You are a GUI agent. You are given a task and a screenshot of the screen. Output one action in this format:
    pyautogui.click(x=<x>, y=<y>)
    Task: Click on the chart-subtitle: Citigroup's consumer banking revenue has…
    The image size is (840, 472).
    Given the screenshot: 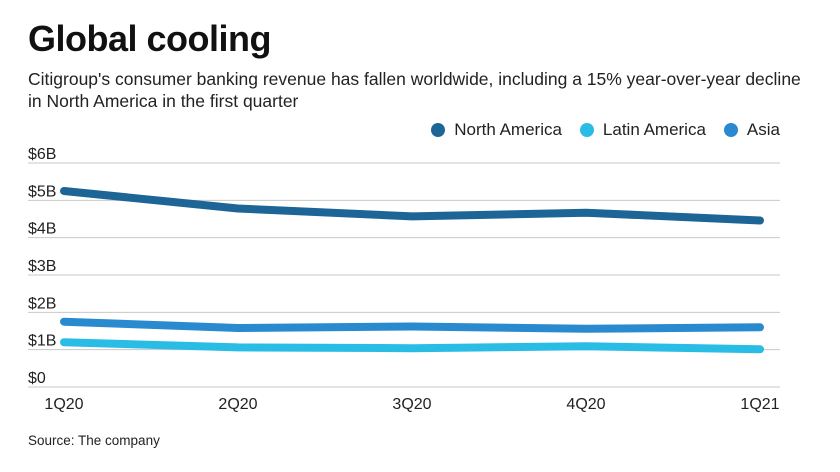 What is the action you would take?
    pyautogui.click(x=414, y=90)
    